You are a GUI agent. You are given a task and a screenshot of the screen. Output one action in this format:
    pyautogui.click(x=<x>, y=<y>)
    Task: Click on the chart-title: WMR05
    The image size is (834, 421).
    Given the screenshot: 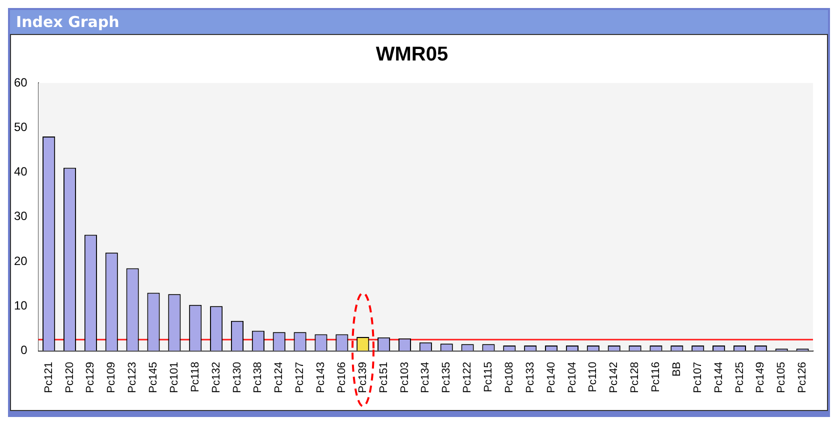 What is the action you would take?
    pyautogui.click(x=412, y=55)
    